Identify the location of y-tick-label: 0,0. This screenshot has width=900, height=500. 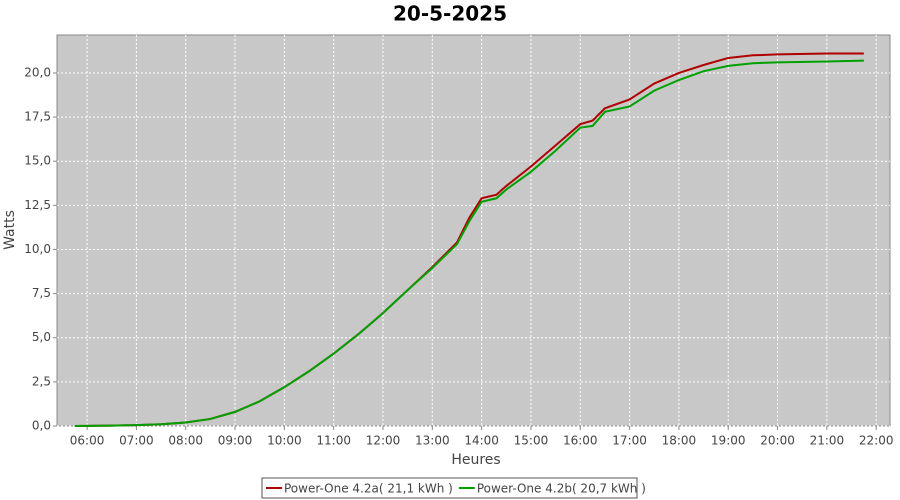
(41, 426).